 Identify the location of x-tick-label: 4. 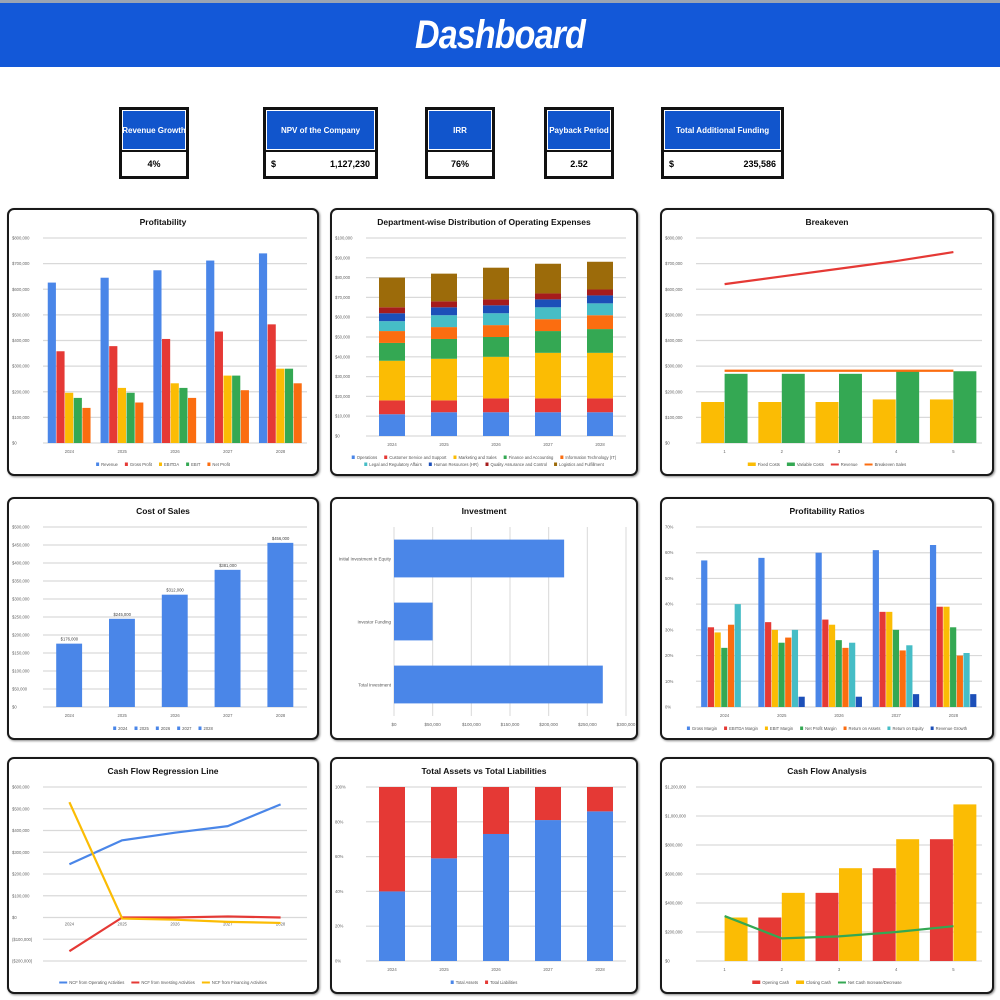
(896, 451).